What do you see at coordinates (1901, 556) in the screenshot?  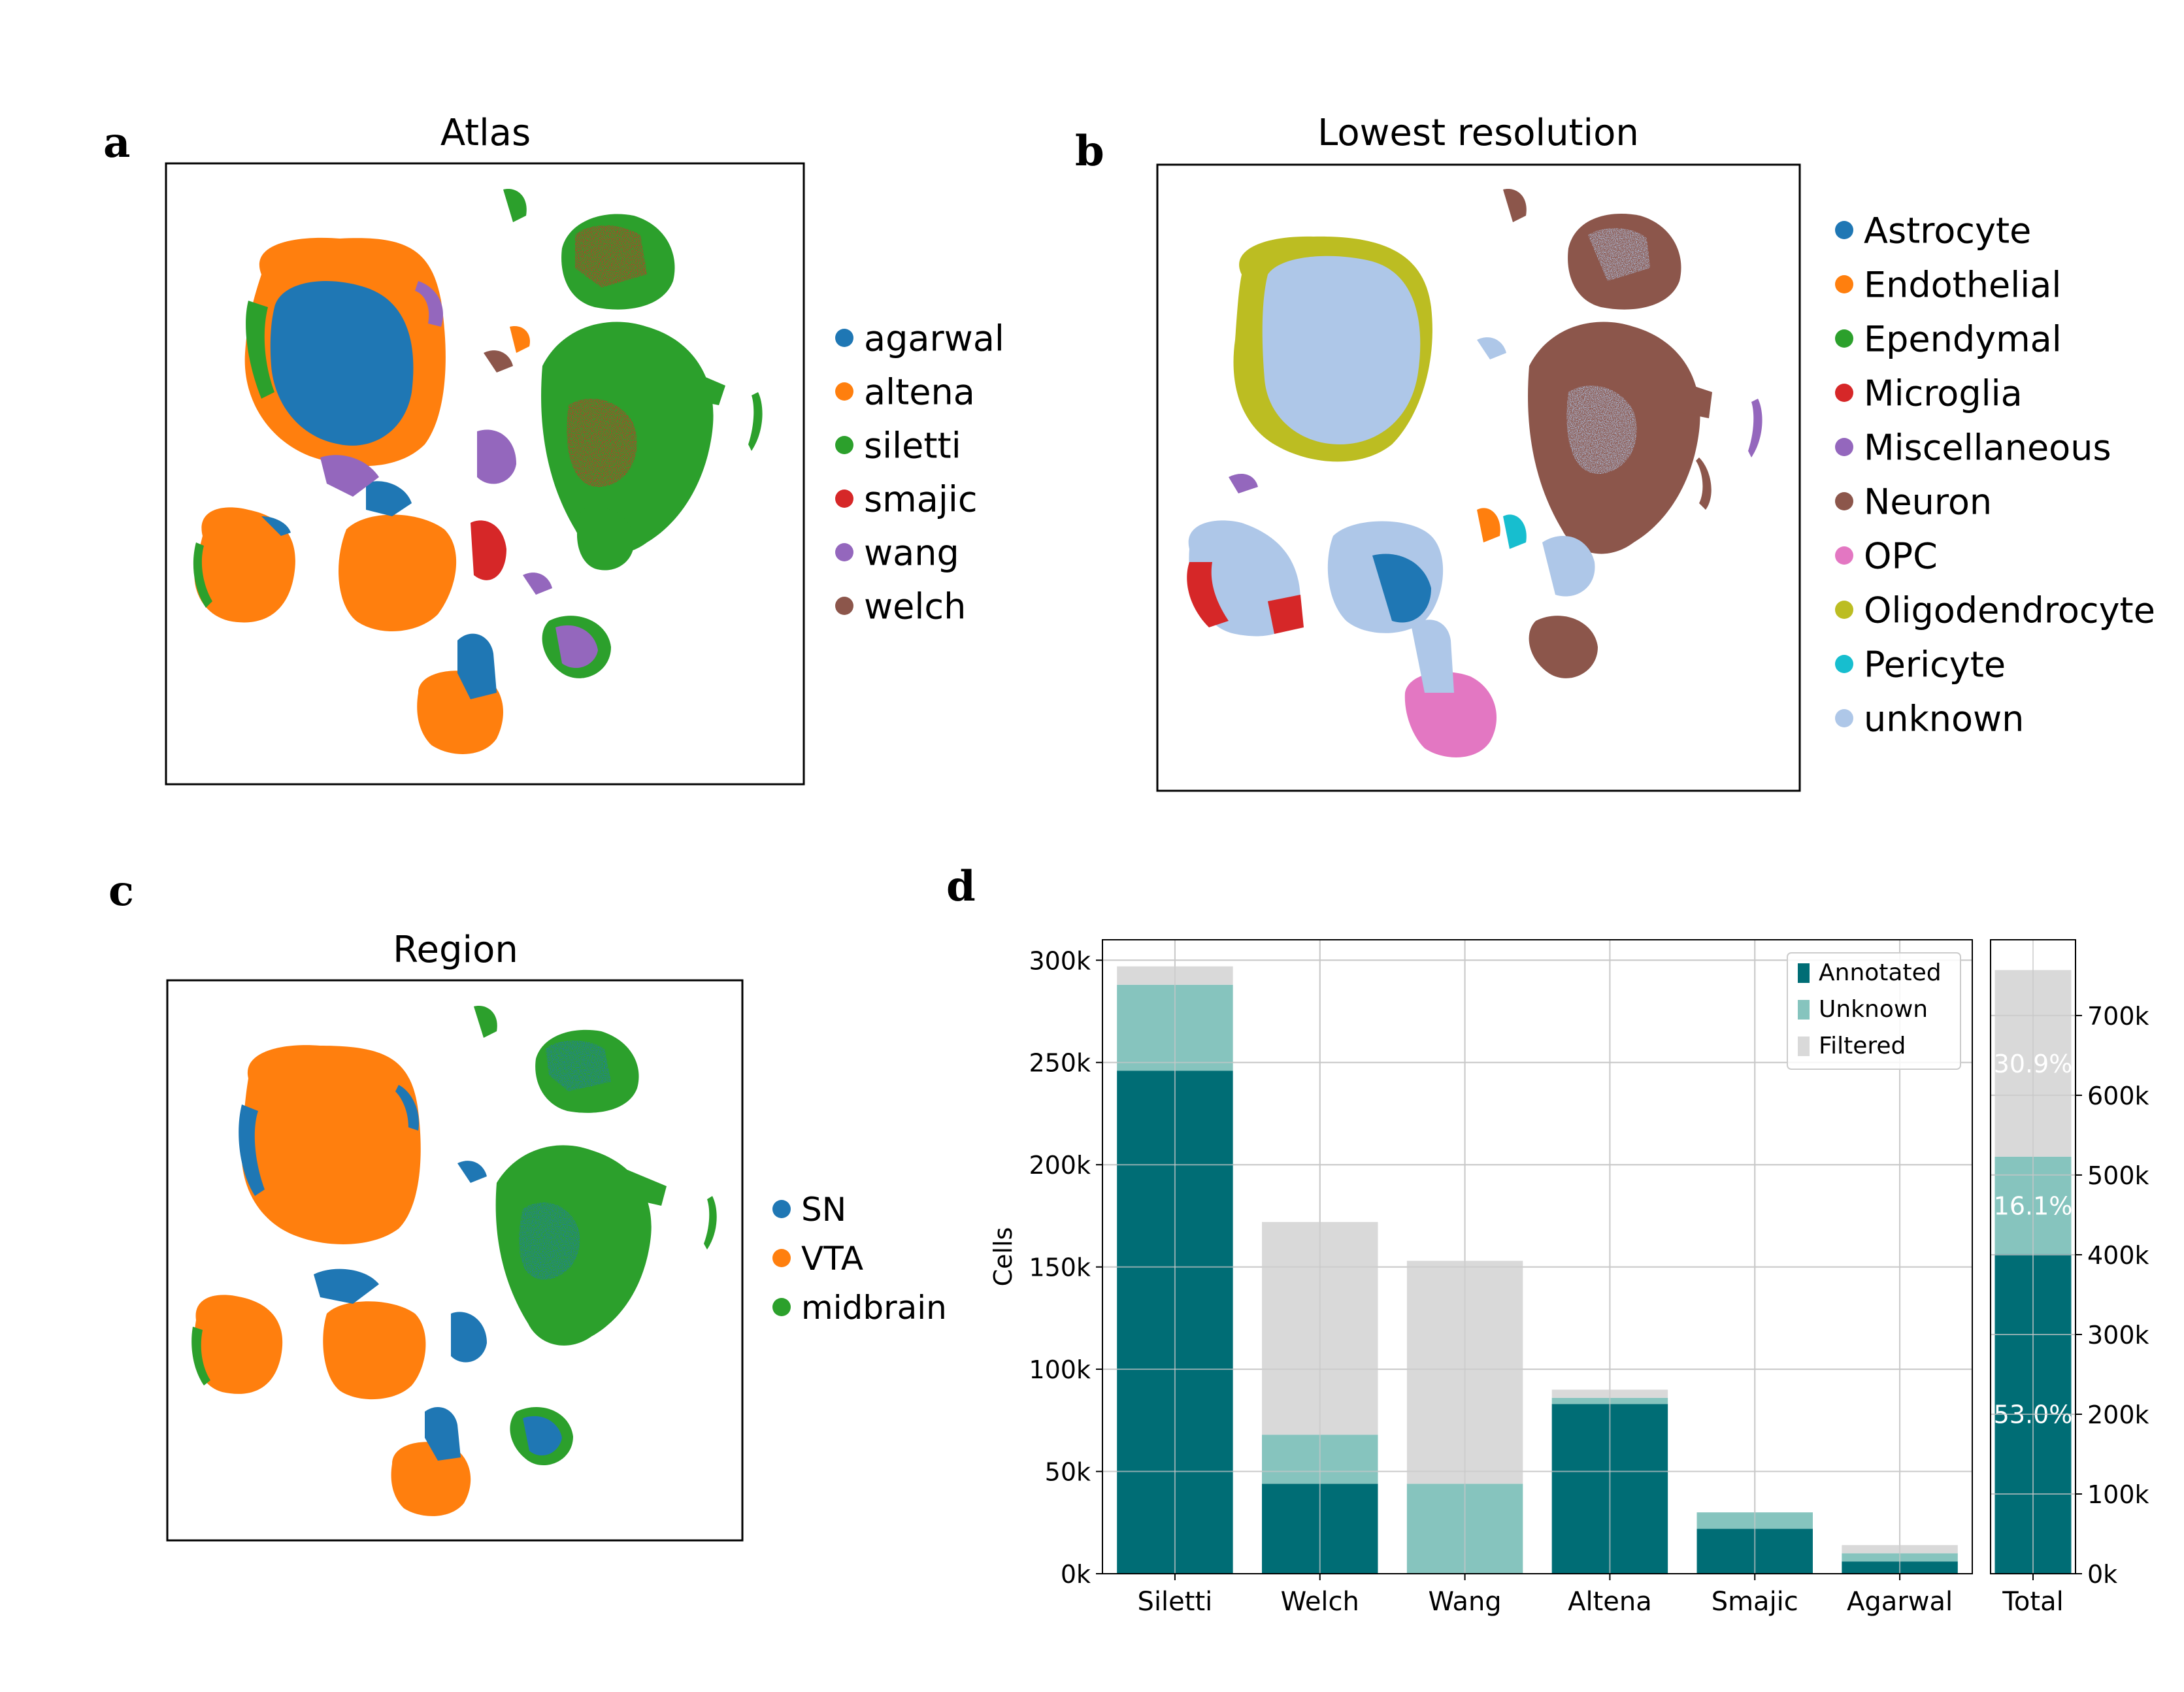 I see `legend-label: OPC` at bounding box center [1901, 556].